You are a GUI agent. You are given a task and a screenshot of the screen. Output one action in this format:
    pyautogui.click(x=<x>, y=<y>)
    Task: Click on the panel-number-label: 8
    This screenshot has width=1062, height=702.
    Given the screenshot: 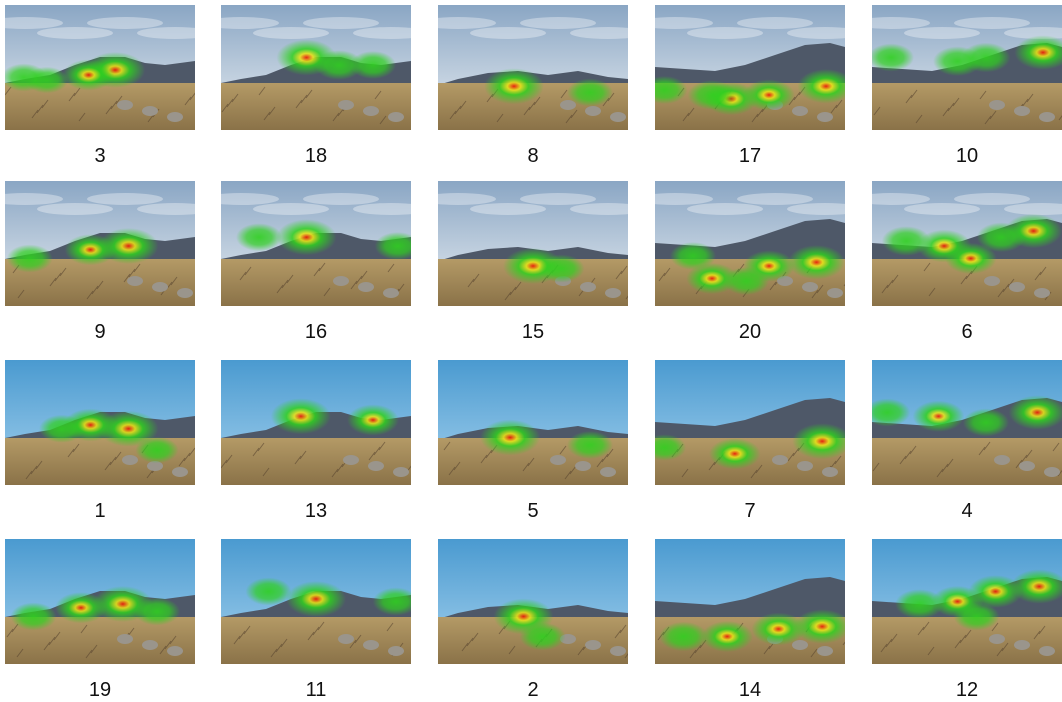 What is the action you would take?
    pyautogui.click(x=533, y=156)
    